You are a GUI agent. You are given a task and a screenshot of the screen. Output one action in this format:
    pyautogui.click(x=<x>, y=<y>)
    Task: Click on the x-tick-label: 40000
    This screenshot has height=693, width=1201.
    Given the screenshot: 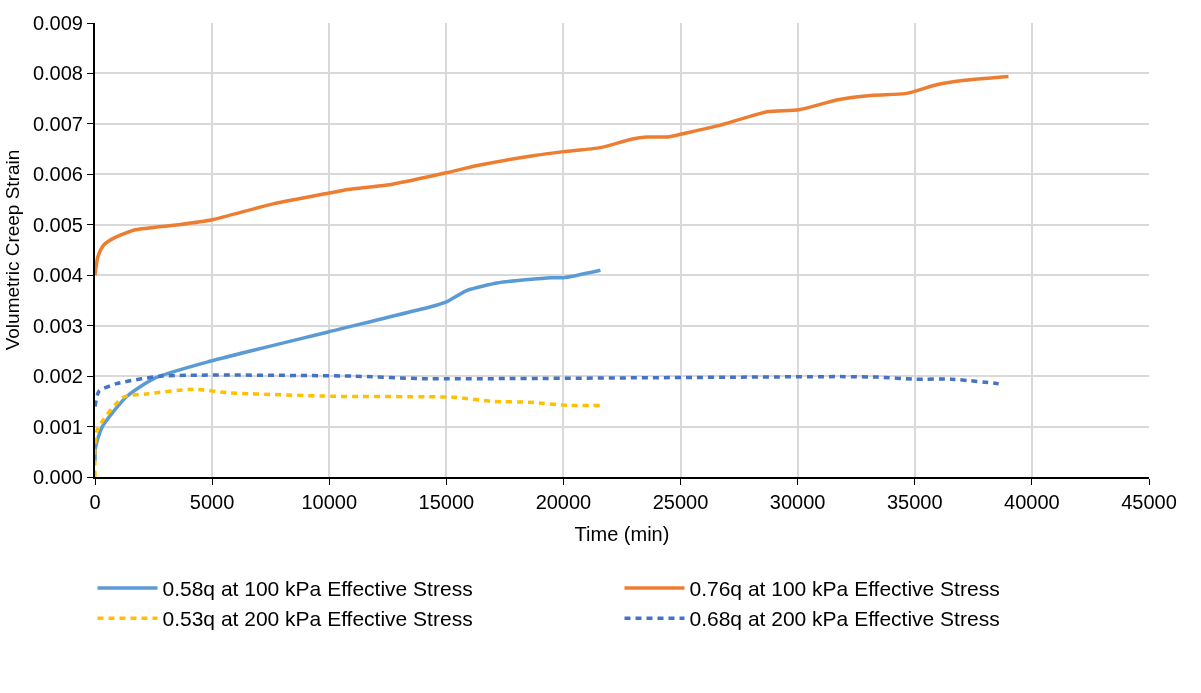 What is the action you would take?
    pyautogui.click(x=1032, y=502)
    